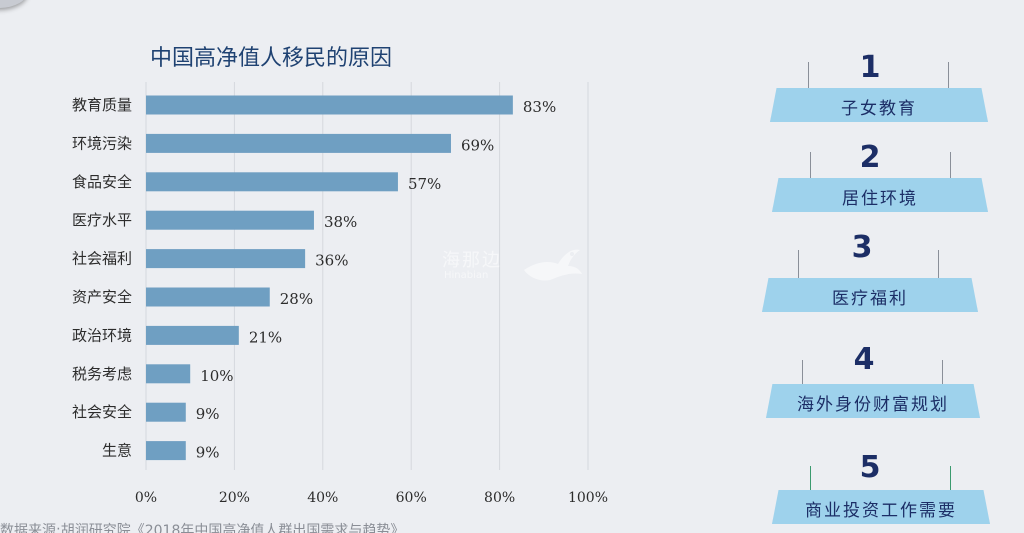 This screenshot has width=1024, height=533. What do you see at coordinates (466, 275) in the screenshot?
I see `watermark-name-en: Hinabian` at bounding box center [466, 275].